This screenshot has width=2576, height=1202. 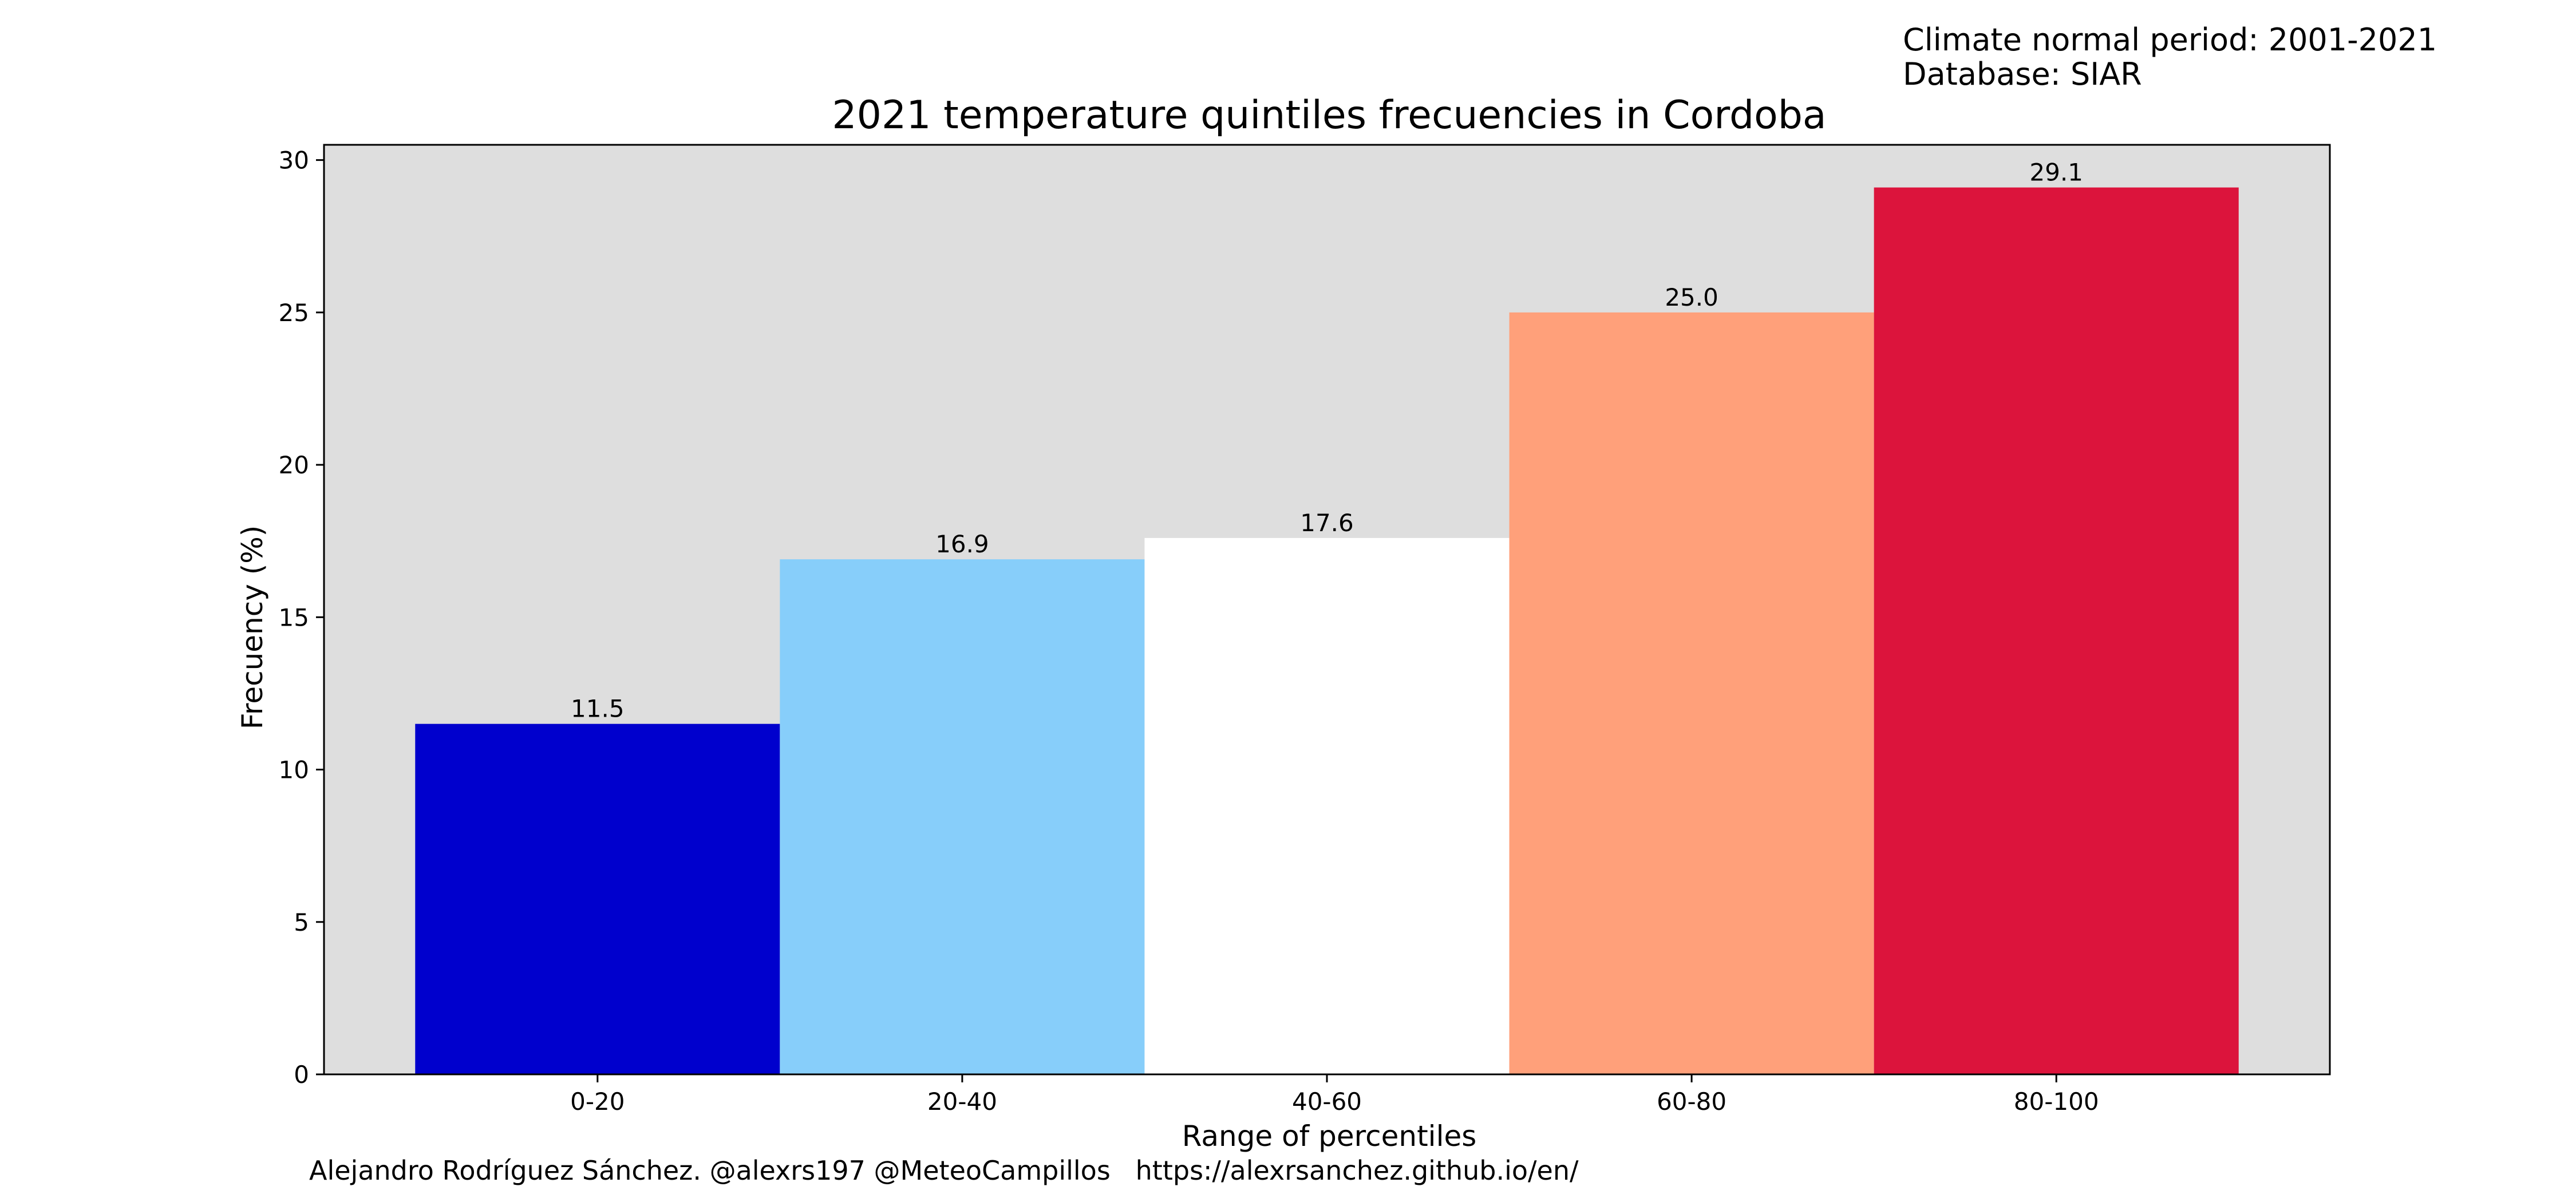 What do you see at coordinates (597, 1102) in the screenshot?
I see `x-tick-label-0-20: 0-20` at bounding box center [597, 1102].